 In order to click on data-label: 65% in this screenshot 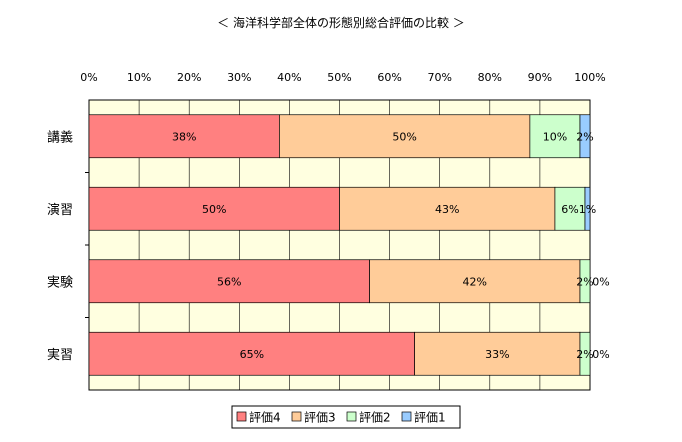, I will do `click(252, 354)`.